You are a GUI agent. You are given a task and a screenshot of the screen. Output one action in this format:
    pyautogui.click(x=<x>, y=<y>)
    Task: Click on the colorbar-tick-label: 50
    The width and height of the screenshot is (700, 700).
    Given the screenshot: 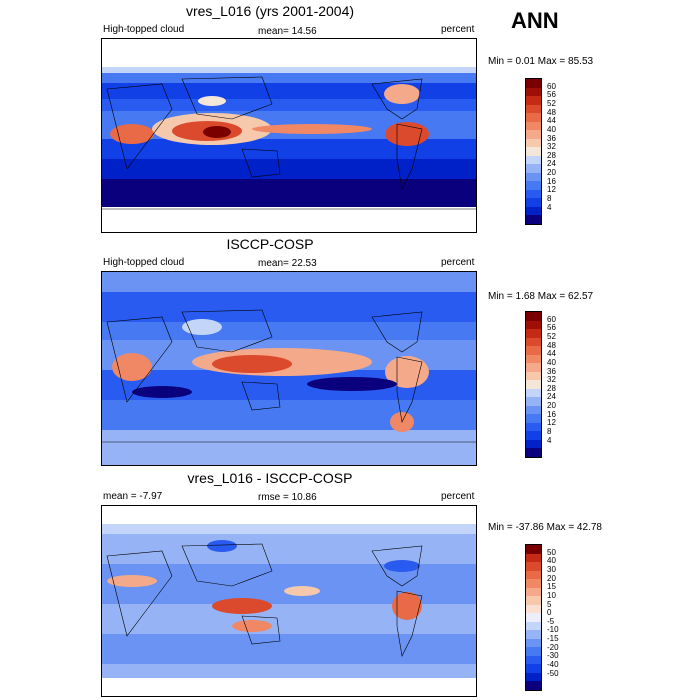 What is the action you would take?
    pyautogui.click(x=551, y=552)
    